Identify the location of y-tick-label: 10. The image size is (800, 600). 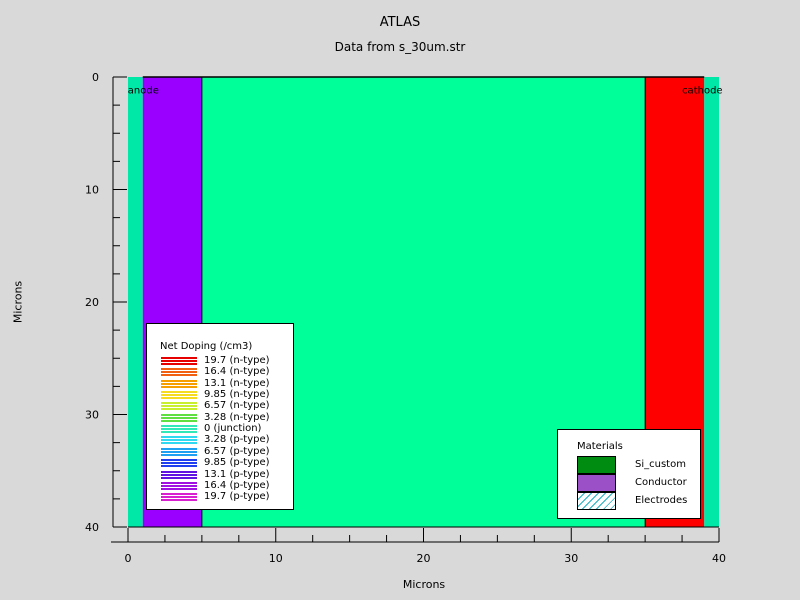
(92, 190).